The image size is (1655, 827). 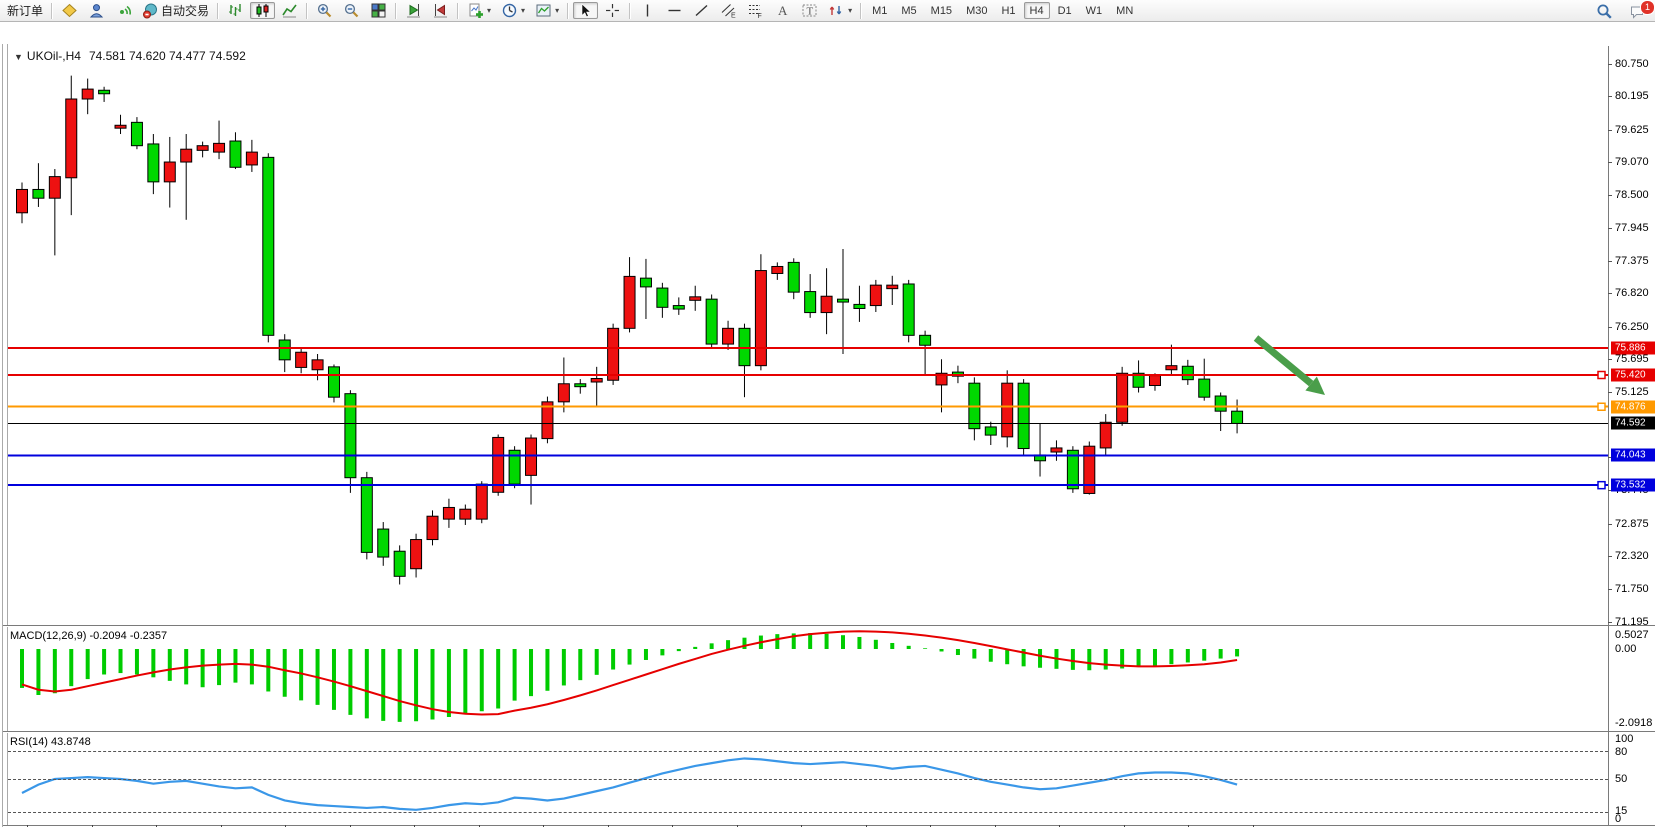 I want to click on autotrade-button: 自动交易, so click(x=175, y=10).